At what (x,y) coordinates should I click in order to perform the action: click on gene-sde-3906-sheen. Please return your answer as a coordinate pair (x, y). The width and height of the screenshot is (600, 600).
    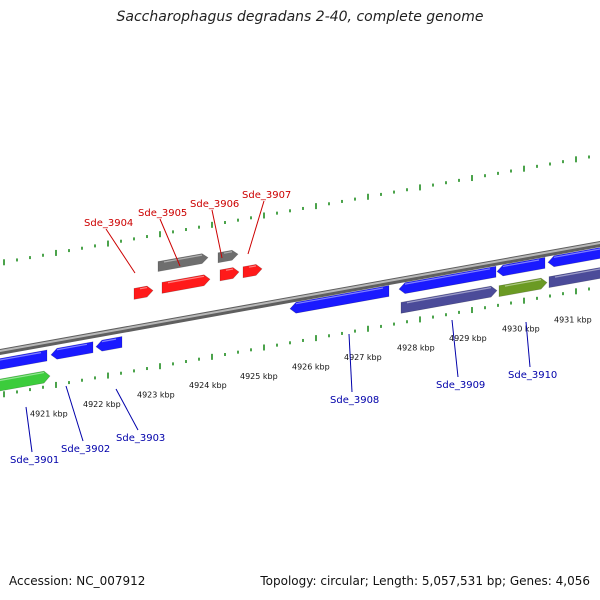
    Looking at the image, I should click on (229, 269).